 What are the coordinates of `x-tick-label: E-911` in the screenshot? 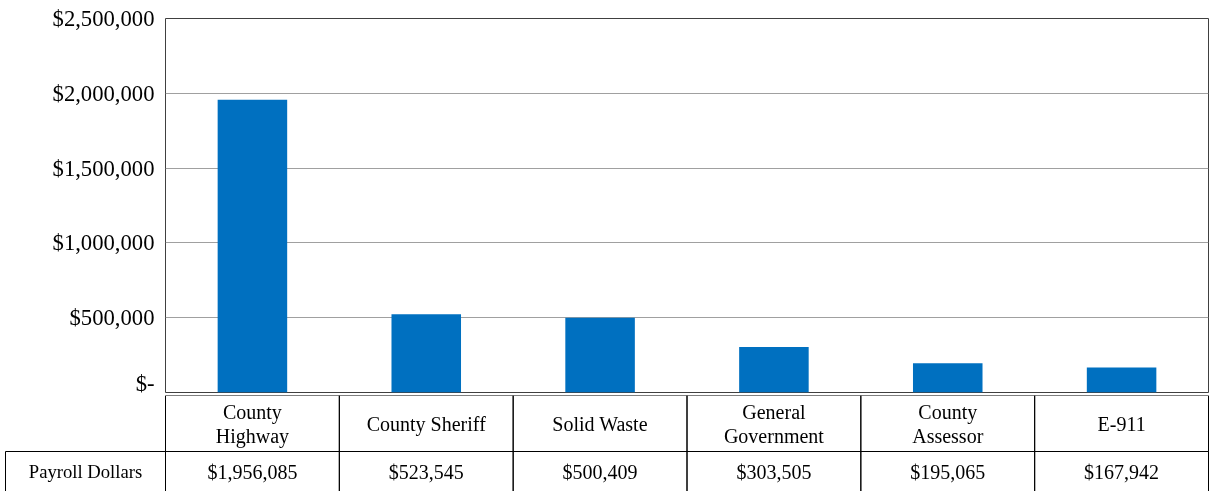 It's located at (1121, 423).